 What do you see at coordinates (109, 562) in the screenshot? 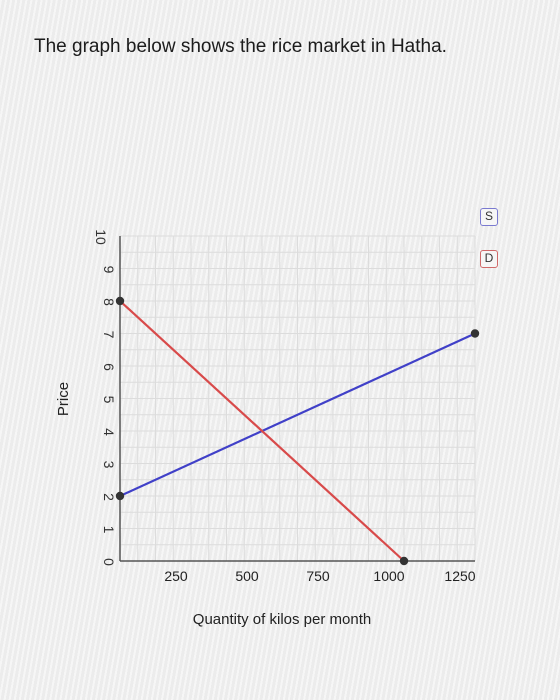
I see `y-tick-label: 0` at bounding box center [109, 562].